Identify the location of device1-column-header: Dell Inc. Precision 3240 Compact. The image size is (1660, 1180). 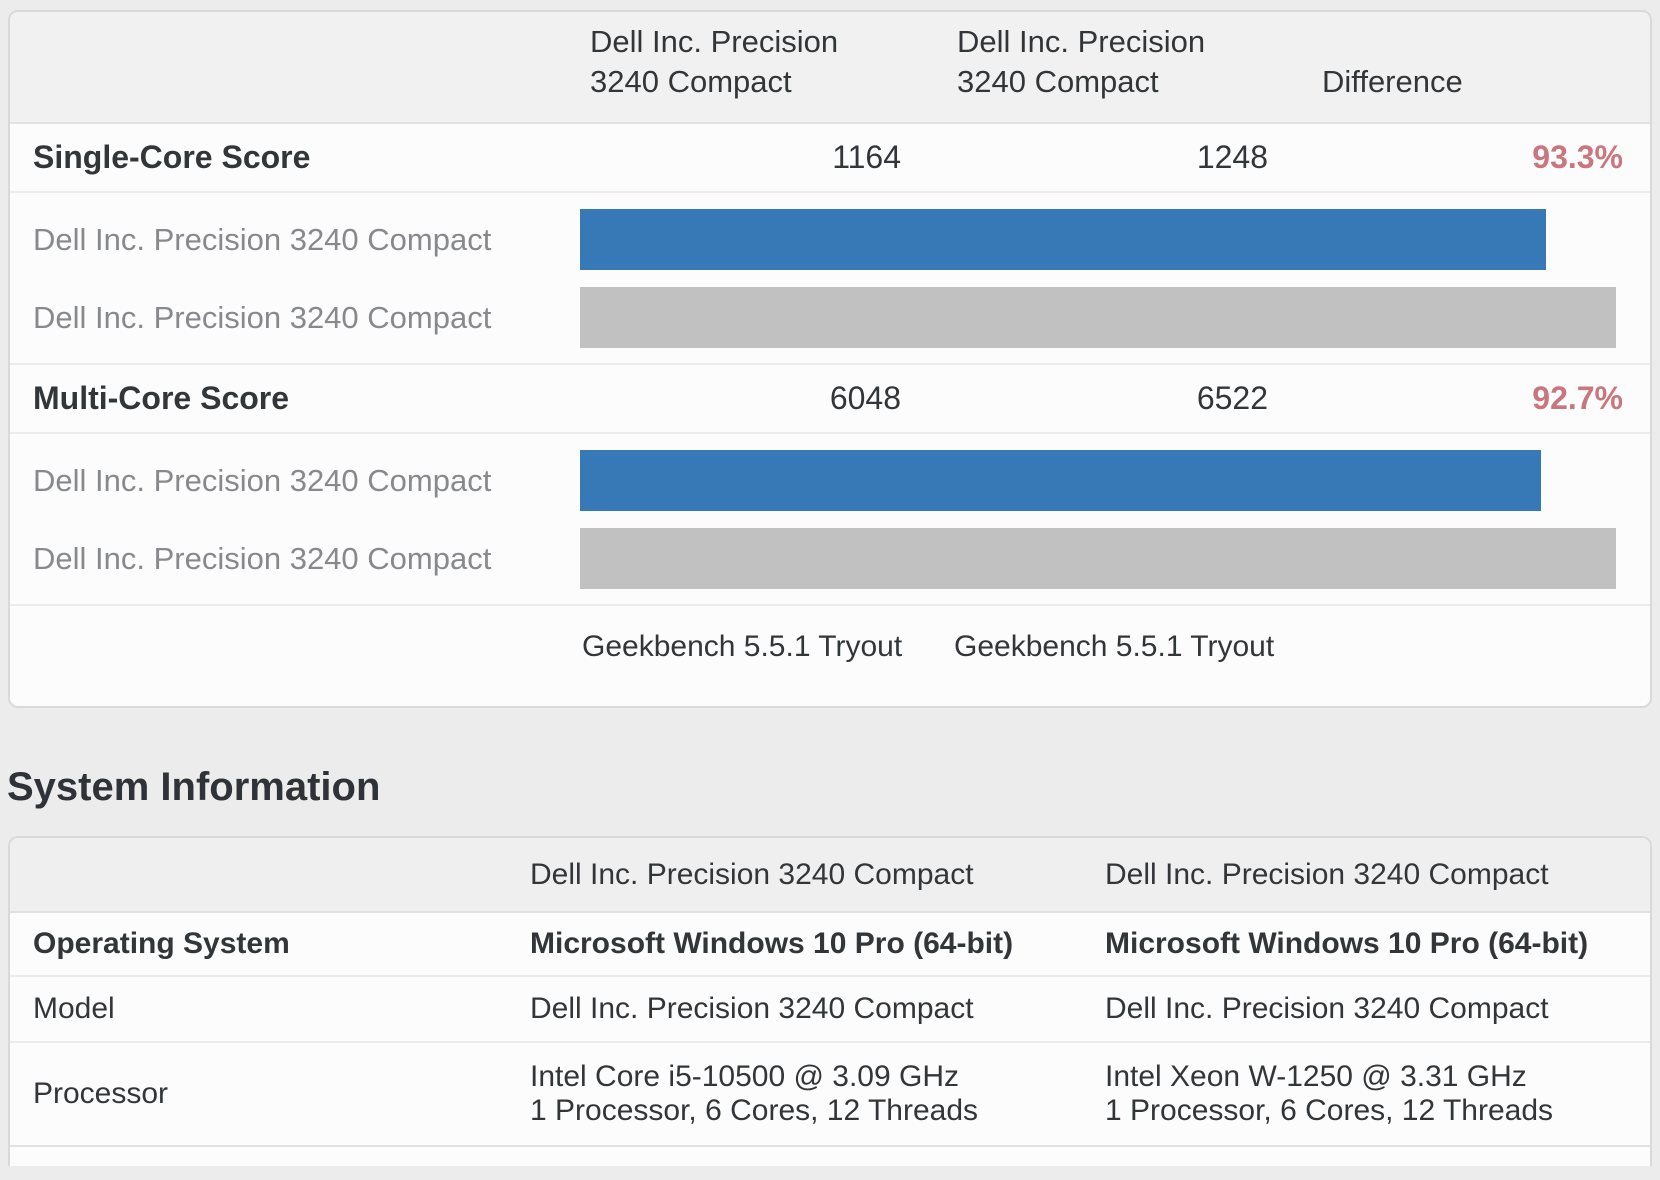
(763, 62).